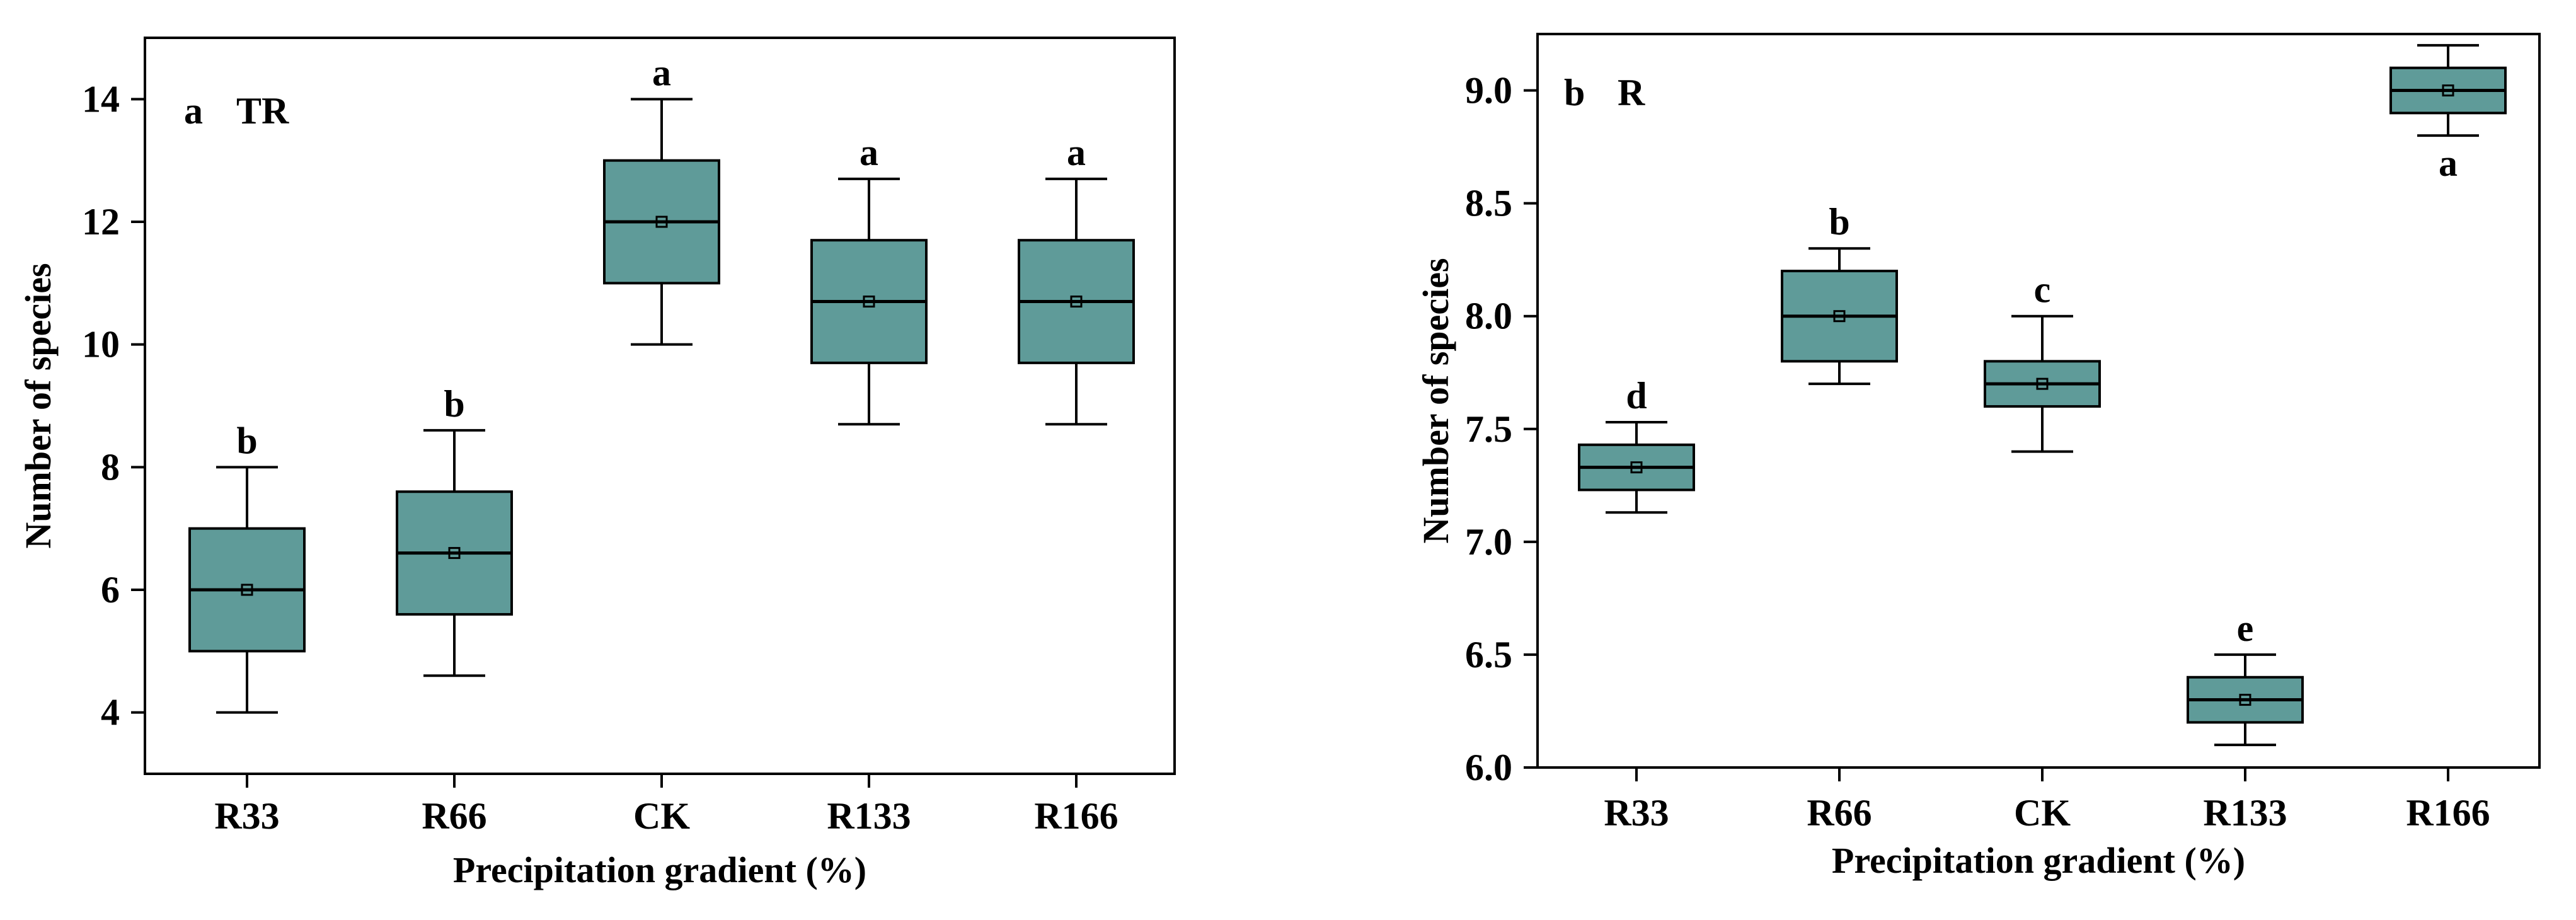  I want to click on y-tick-label: 7.5, so click(1488, 429).